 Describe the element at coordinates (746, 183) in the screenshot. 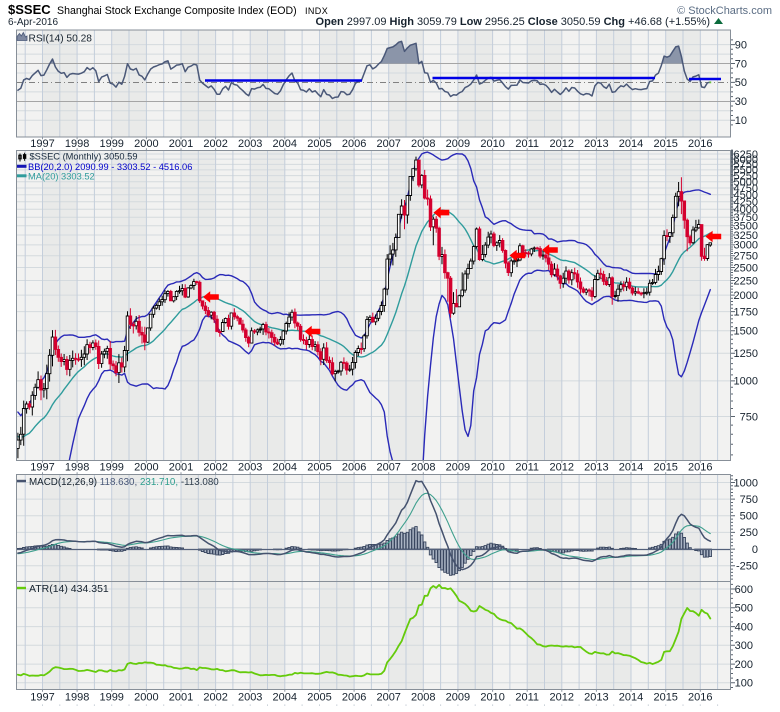

I see `svg-text: 5000` at that location.